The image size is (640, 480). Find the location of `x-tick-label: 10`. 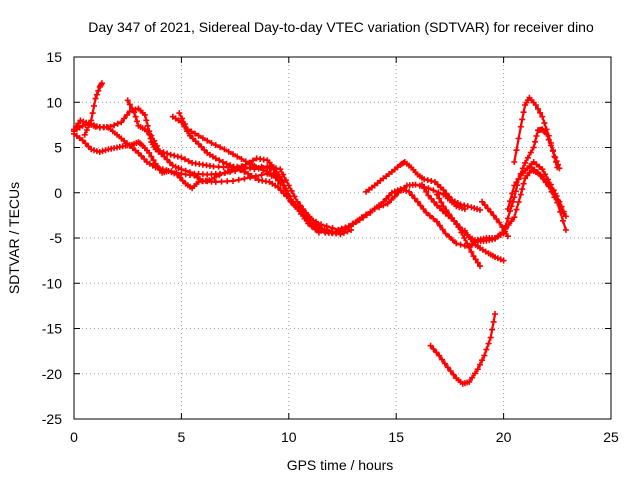

x-tick-label: 10 is located at coordinates (289, 437).